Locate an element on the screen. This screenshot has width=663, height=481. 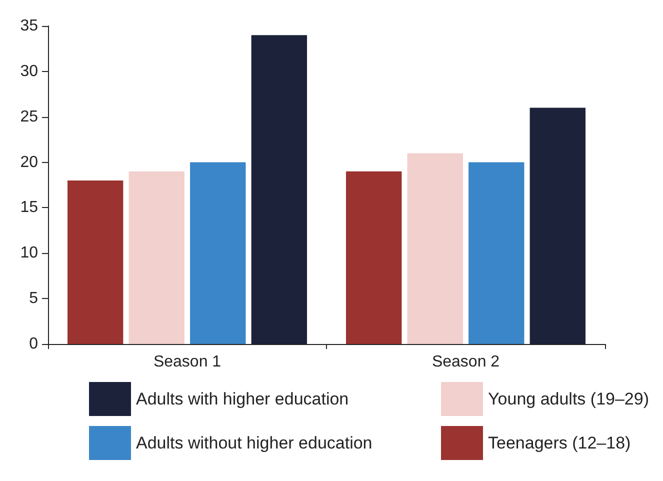
x-tick-label: Season 1 is located at coordinates (187, 362).